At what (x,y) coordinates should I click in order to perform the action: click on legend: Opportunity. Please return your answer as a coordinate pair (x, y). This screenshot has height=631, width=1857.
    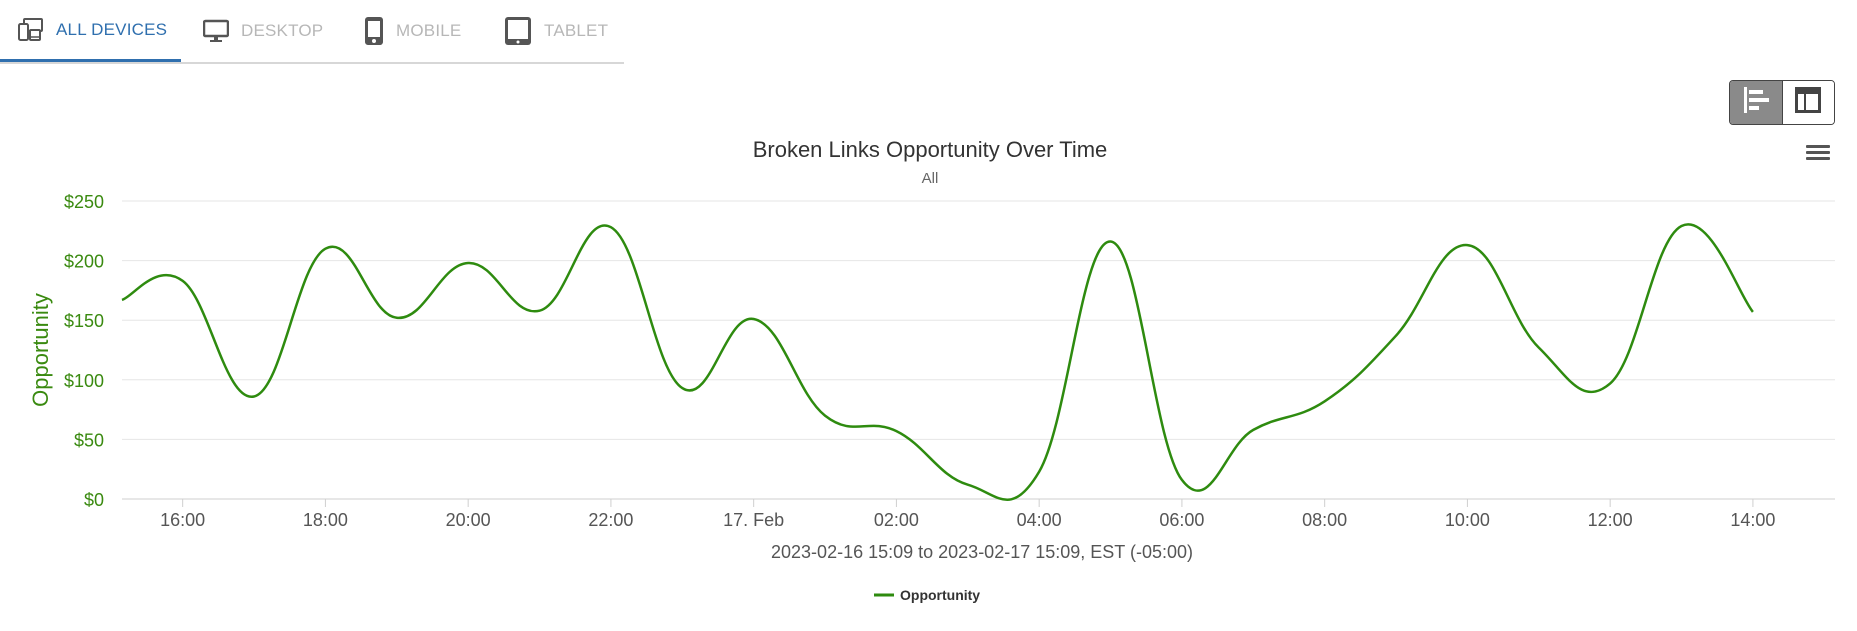
    Looking at the image, I should click on (927, 595).